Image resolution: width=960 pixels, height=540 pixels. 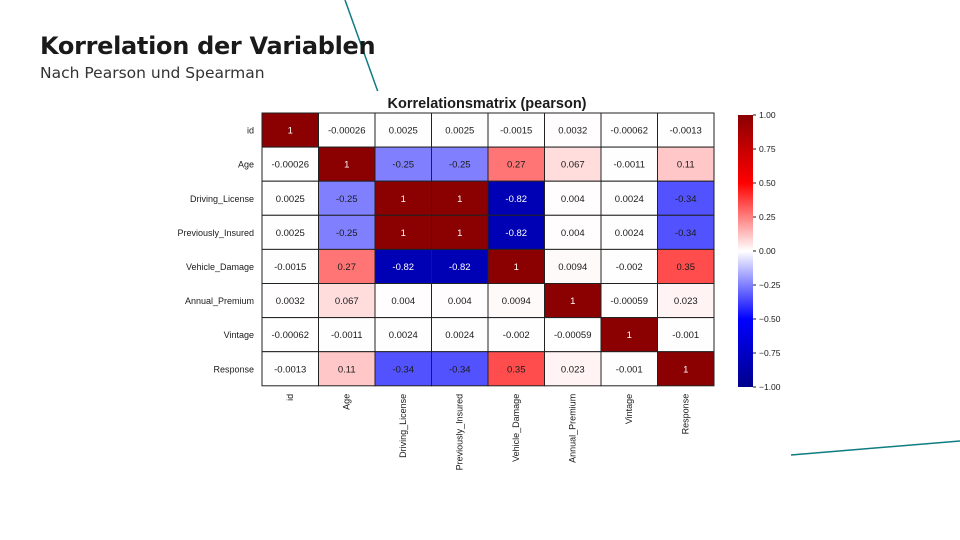 I want to click on column-label: Driving_License, so click(x=403, y=426).